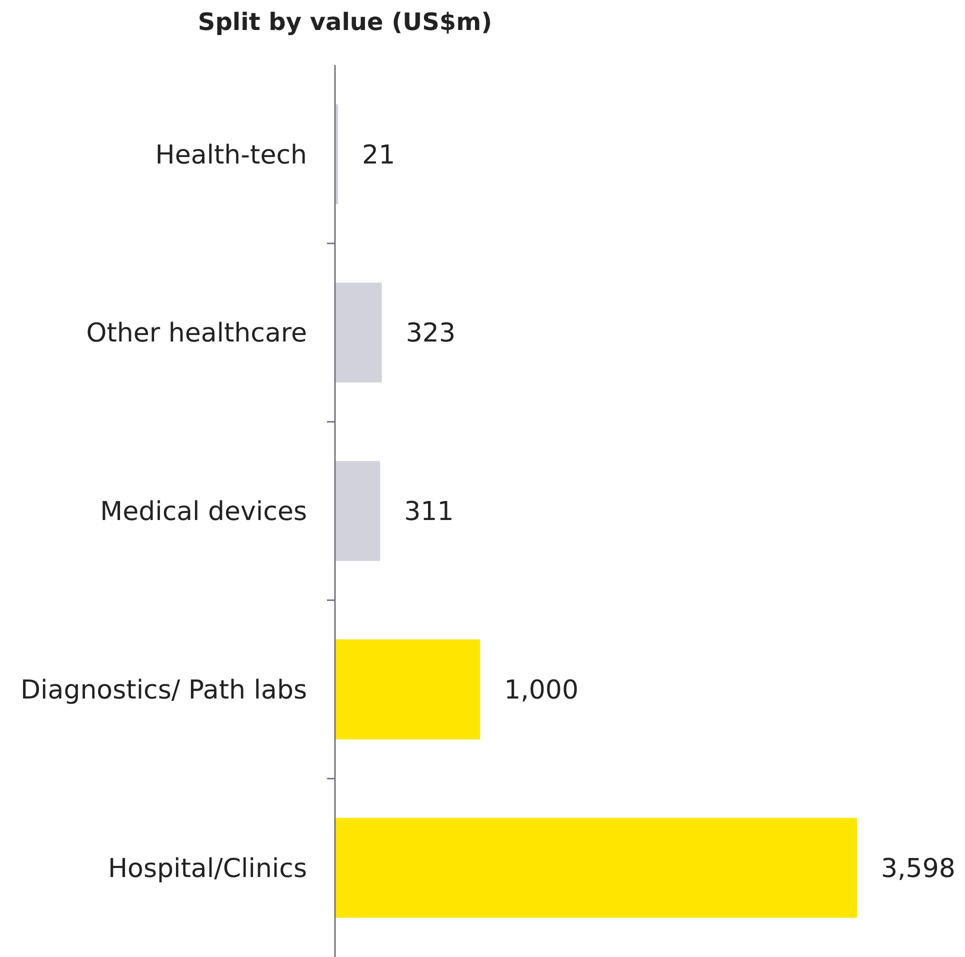  I want to click on y-tick-label: Health-tech, so click(231, 155).